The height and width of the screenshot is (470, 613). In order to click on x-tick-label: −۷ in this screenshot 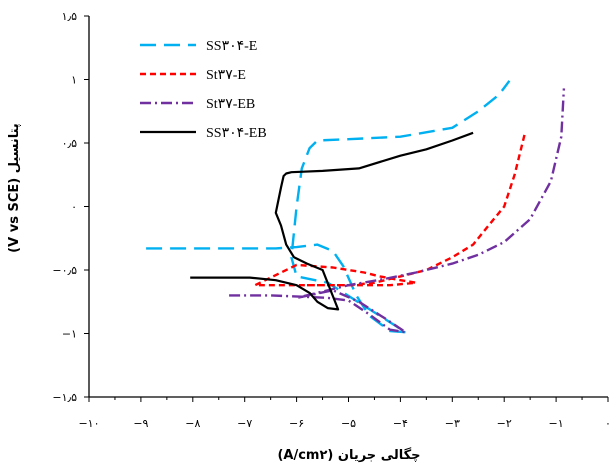, I will do `click(244, 423)`.